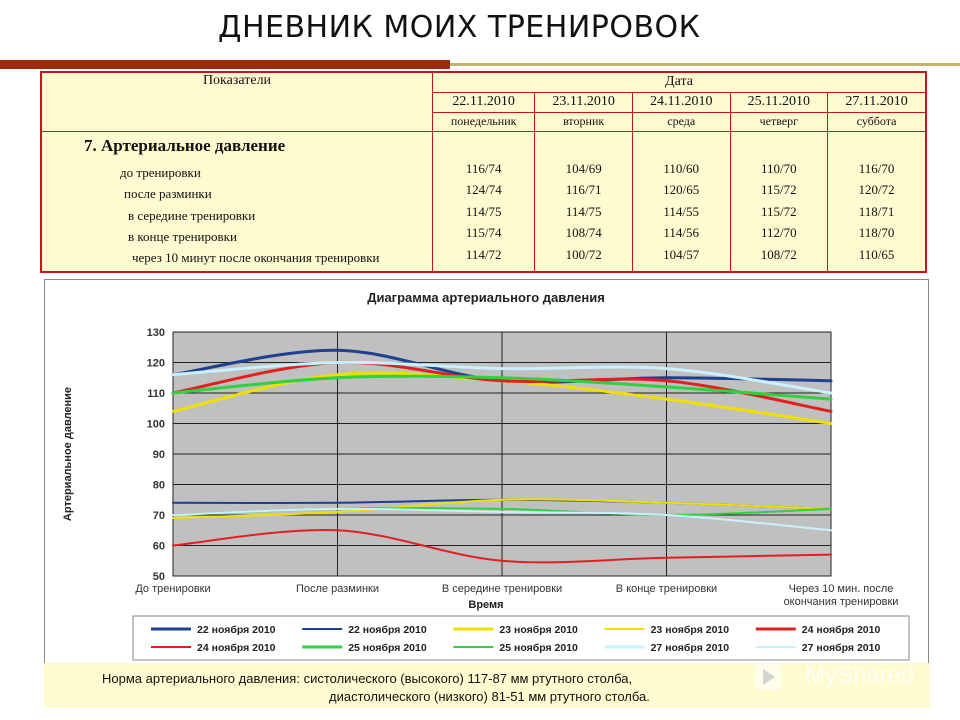 The image size is (960, 720). I want to click on bp-value: 120/65, so click(681, 189).